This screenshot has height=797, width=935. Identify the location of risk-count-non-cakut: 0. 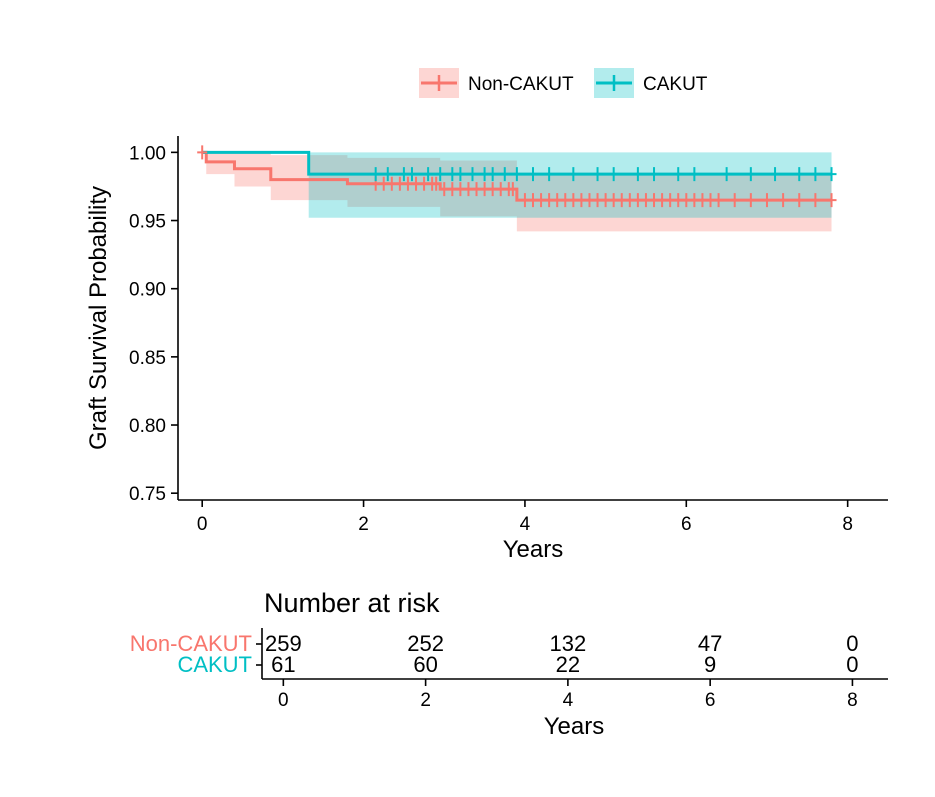
(852, 643).